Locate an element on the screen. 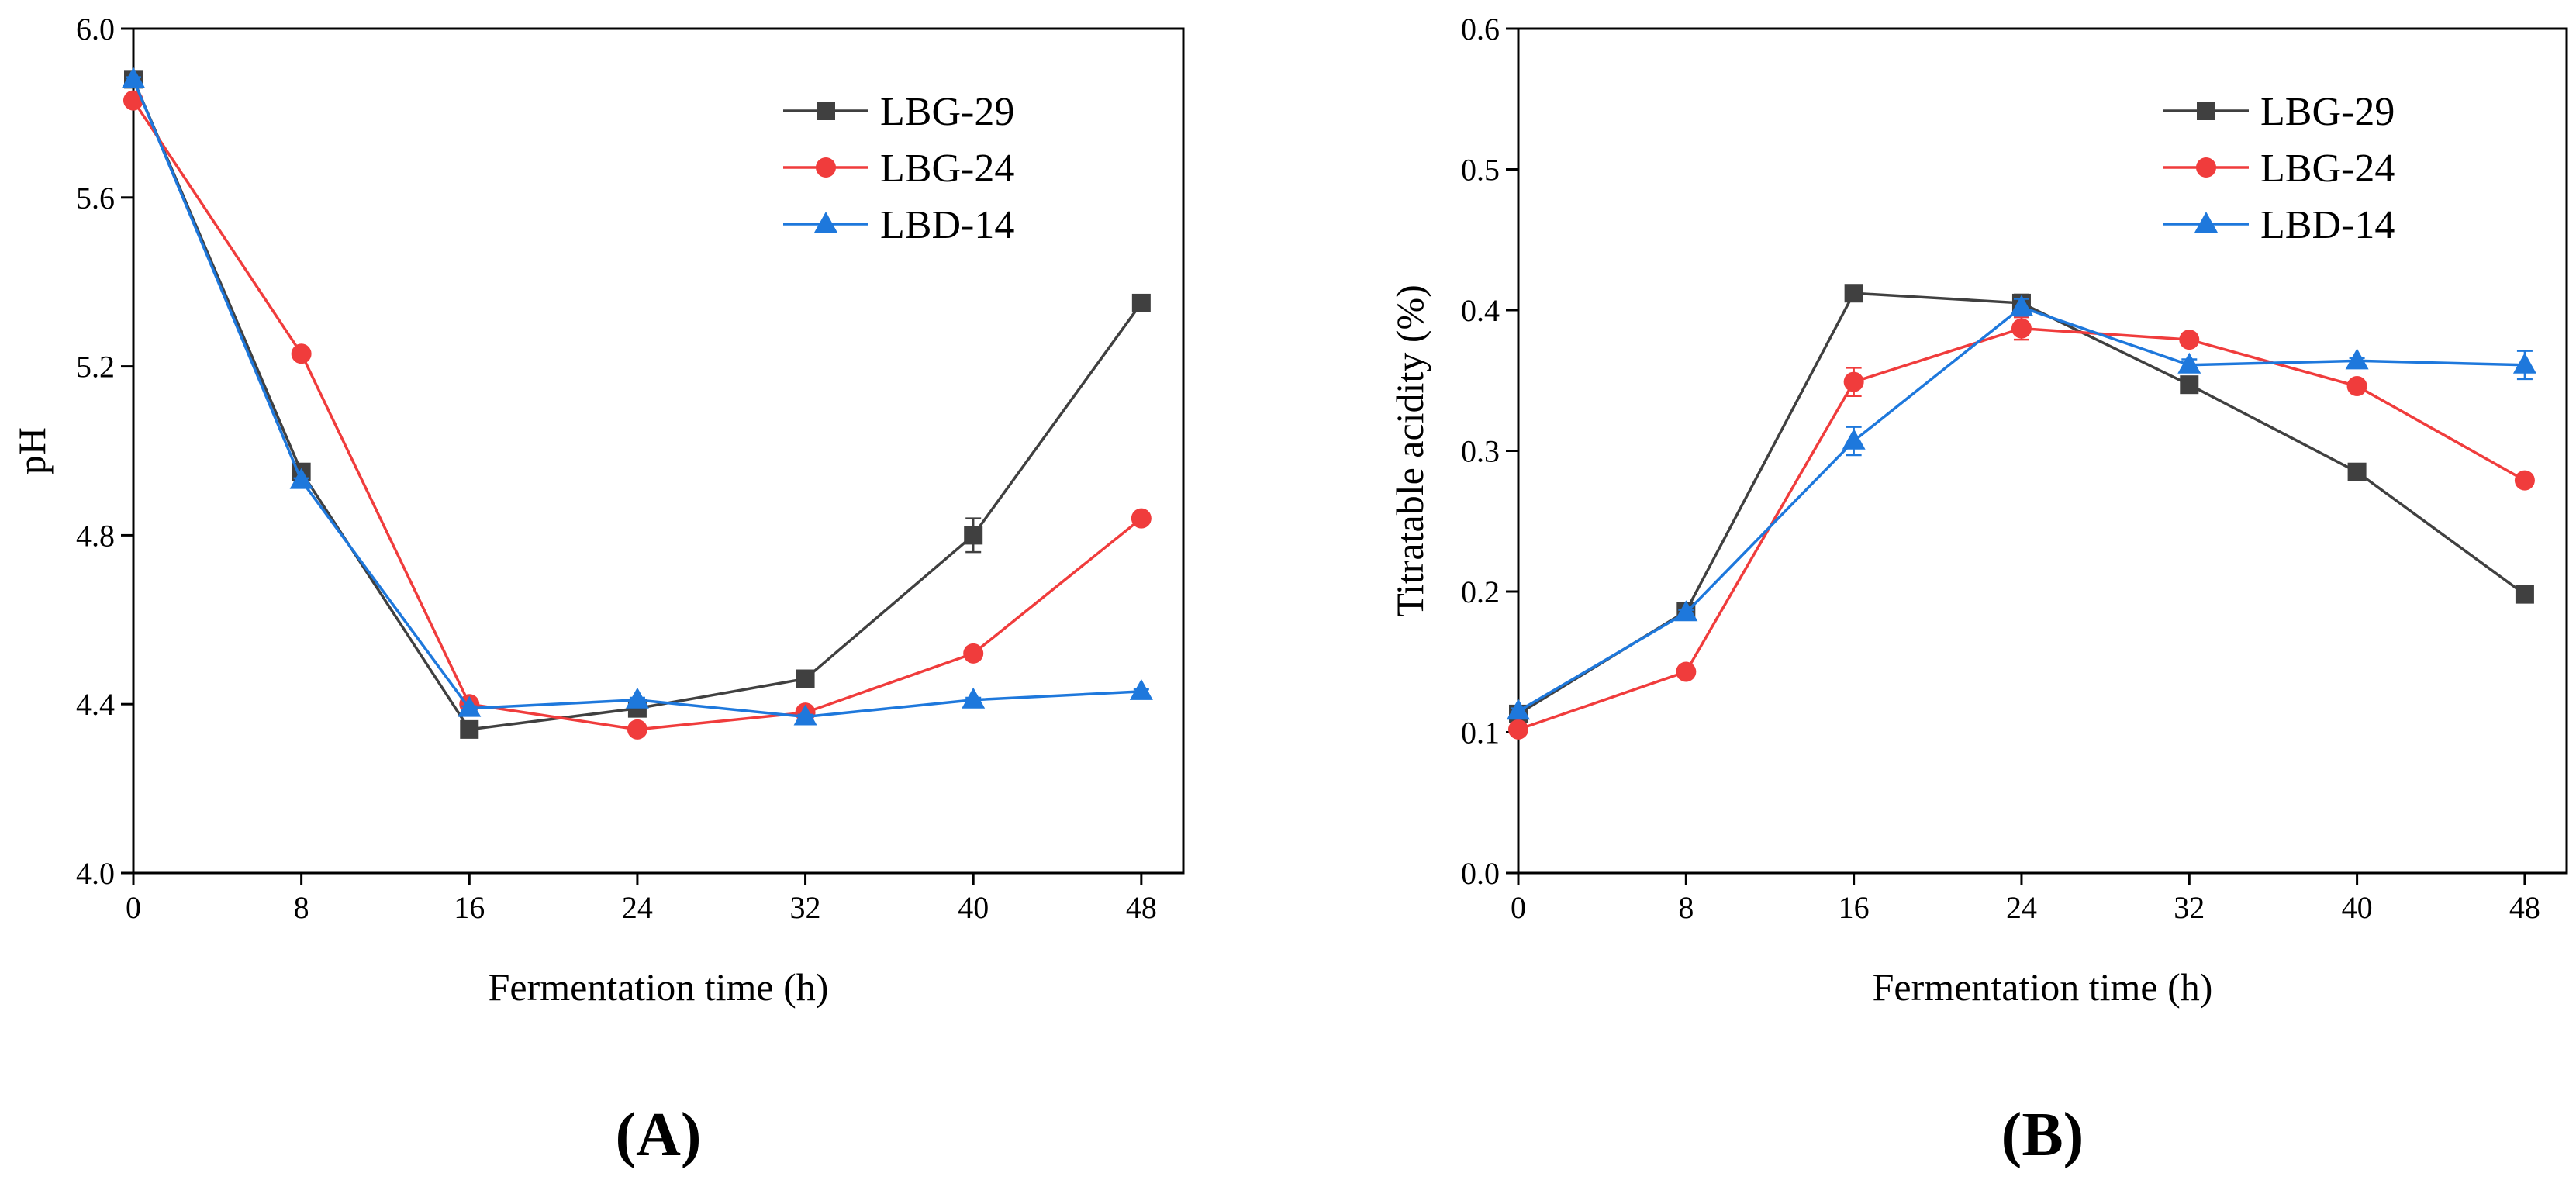 This screenshot has height=1180, width=2576. y-tick-label: 4.8 is located at coordinates (96, 535).